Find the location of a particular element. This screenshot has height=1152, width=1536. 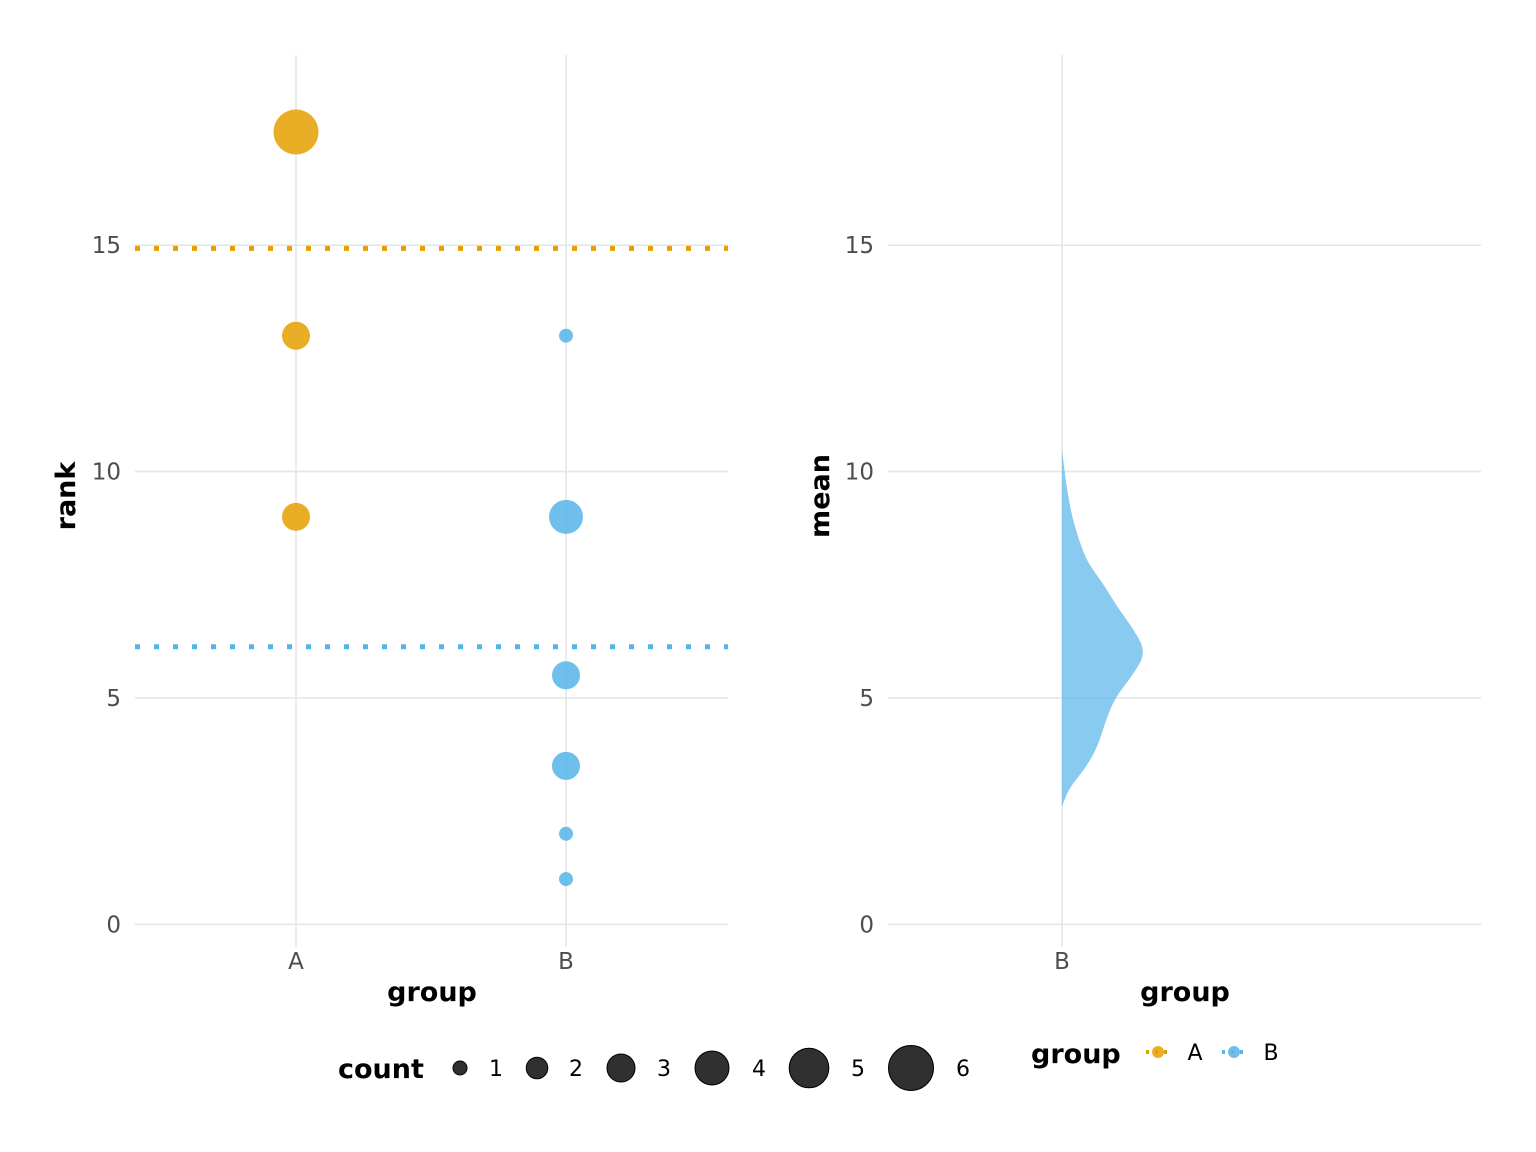

mean-density is located at coordinates (1102, 627).